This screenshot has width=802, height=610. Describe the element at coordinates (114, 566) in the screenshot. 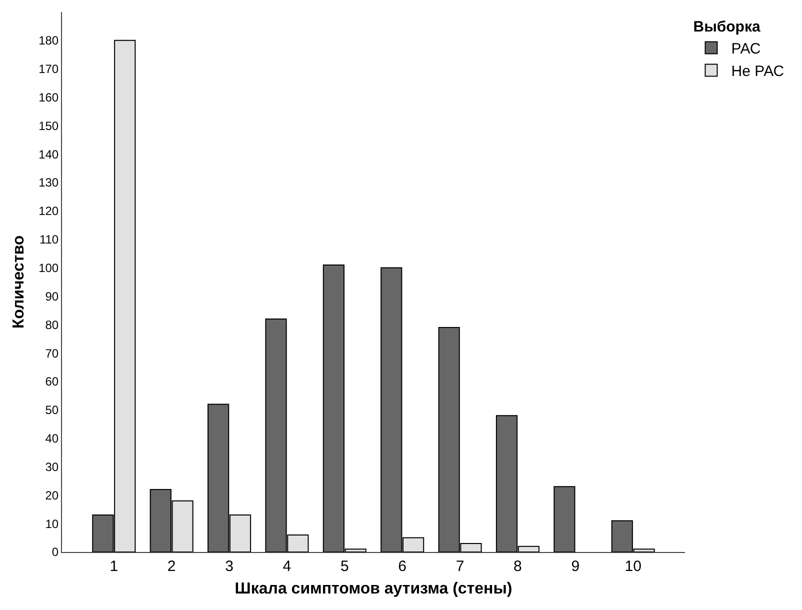

I see `x-tick-label: 1` at that location.